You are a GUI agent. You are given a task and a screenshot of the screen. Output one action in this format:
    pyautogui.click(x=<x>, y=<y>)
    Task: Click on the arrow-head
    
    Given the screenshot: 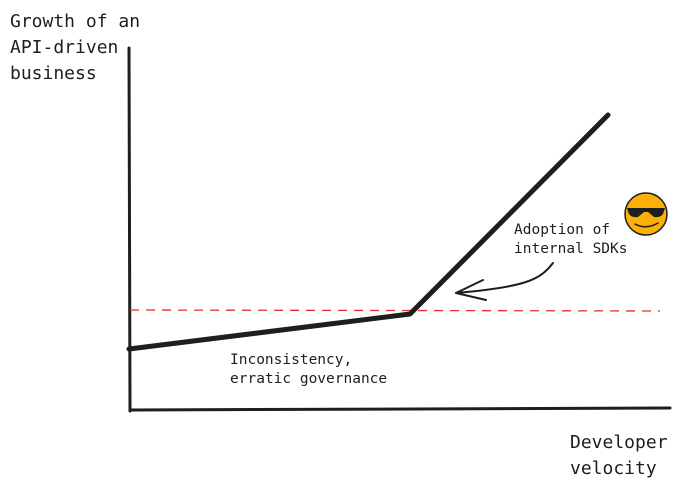 What is the action you would take?
    pyautogui.click(x=471, y=290)
    